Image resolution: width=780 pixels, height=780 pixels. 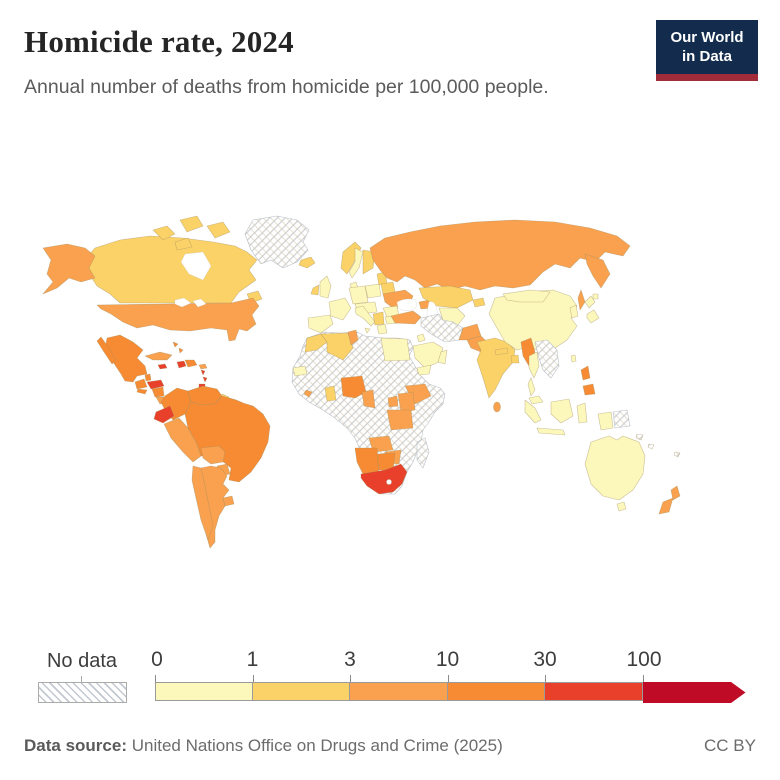 I want to click on country-honduras, so click(x=155, y=384).